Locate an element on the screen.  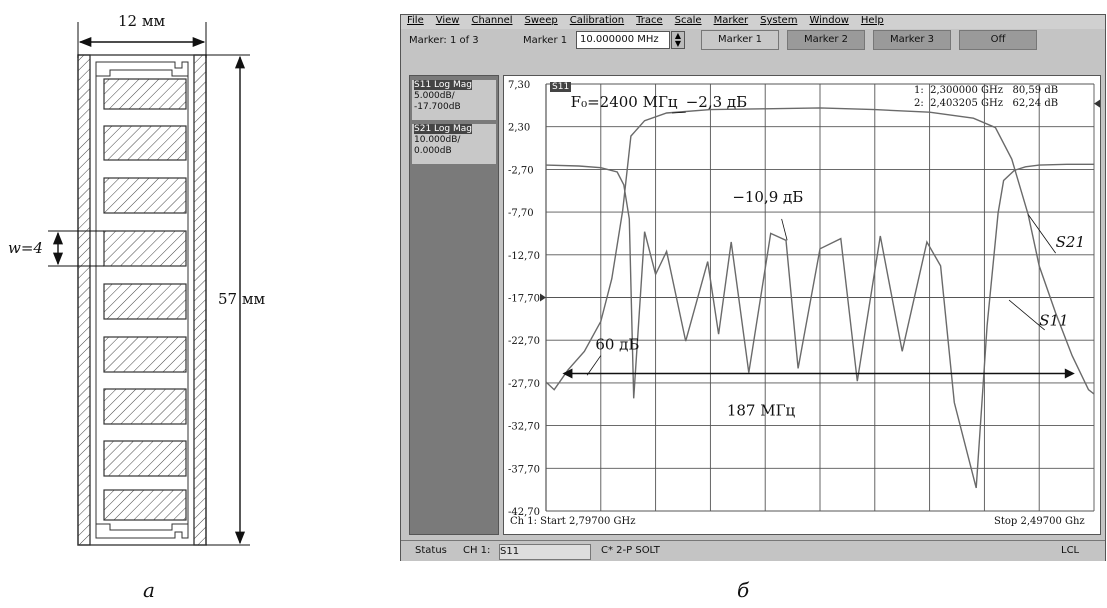
y-tick-label: -7,70 is located at coordinates (521, 213).